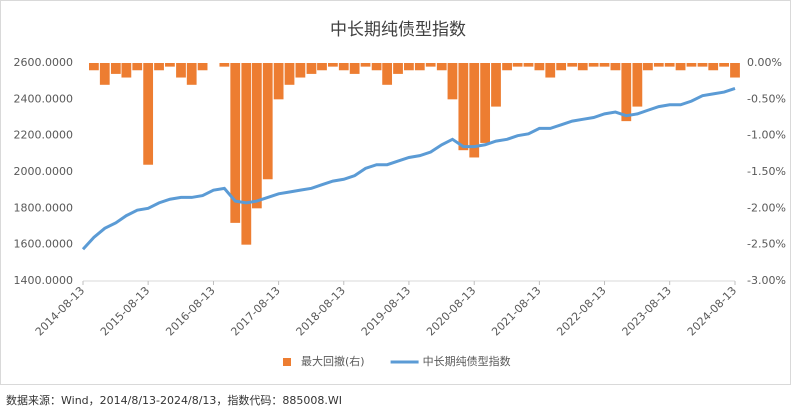 This screenshot has width=806, height=415. What do you see at coordinates (766, 244) in the screenshot?
I see `y2-tick-label: -2.50%` at bounding box center [766, 244].